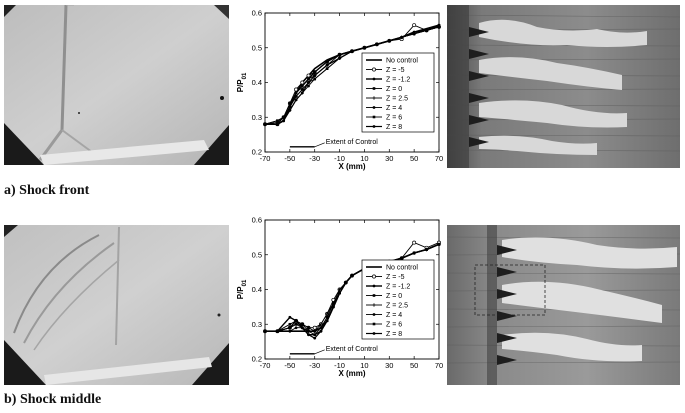  What do you see at coordinates (394, 296) in the screenshot?
I see `legend-label: Z = 0` at bounding box center [394, 296].